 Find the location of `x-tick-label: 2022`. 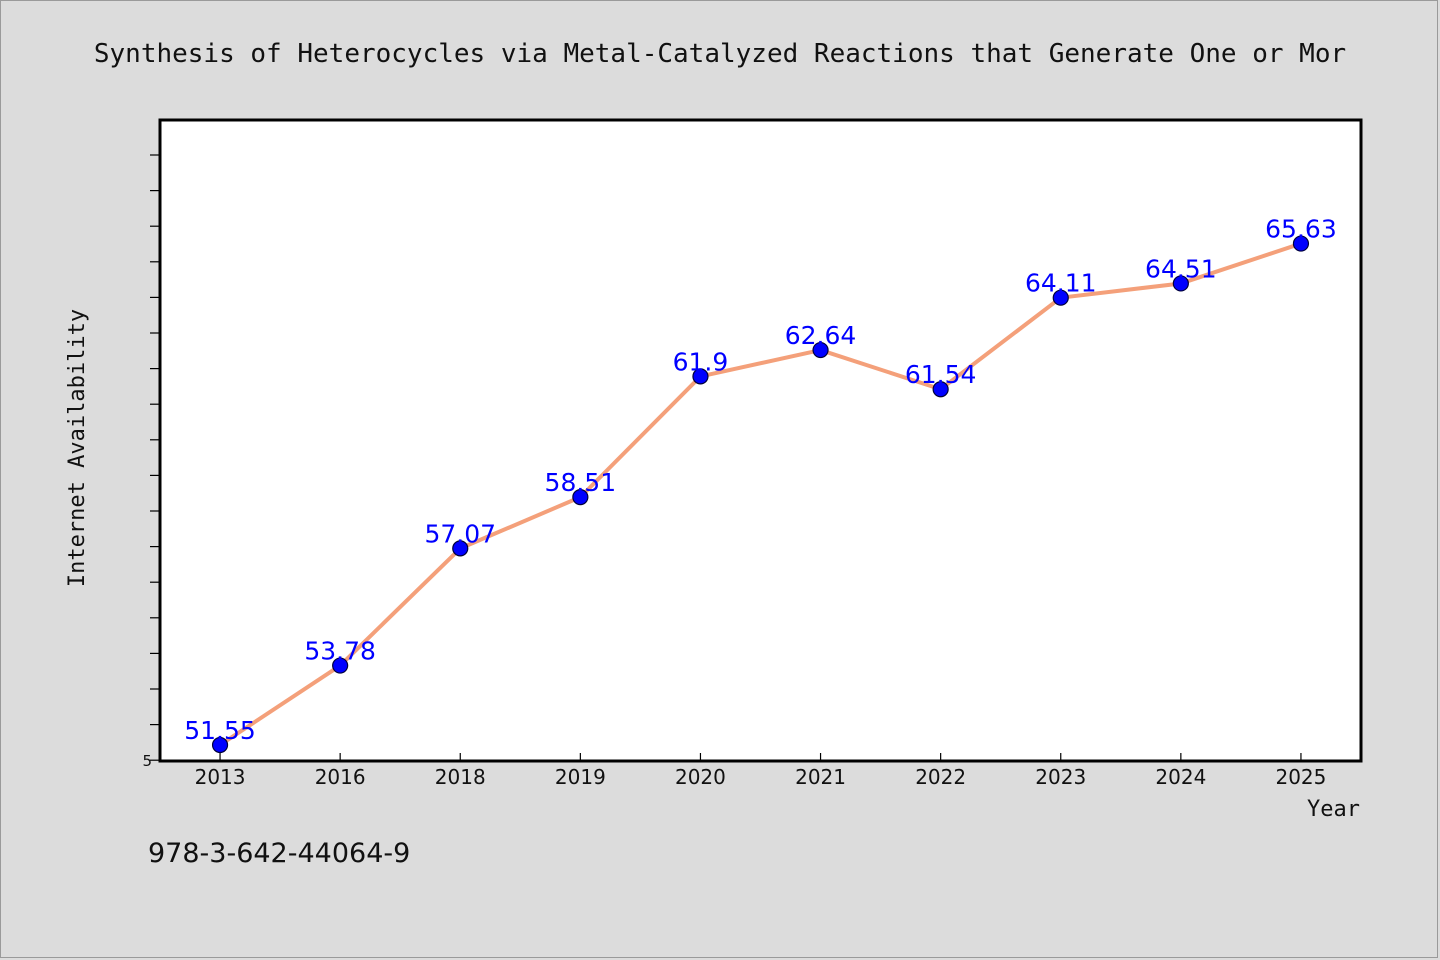

x-tick-label: 2022 is located at coordinates (940, 777).